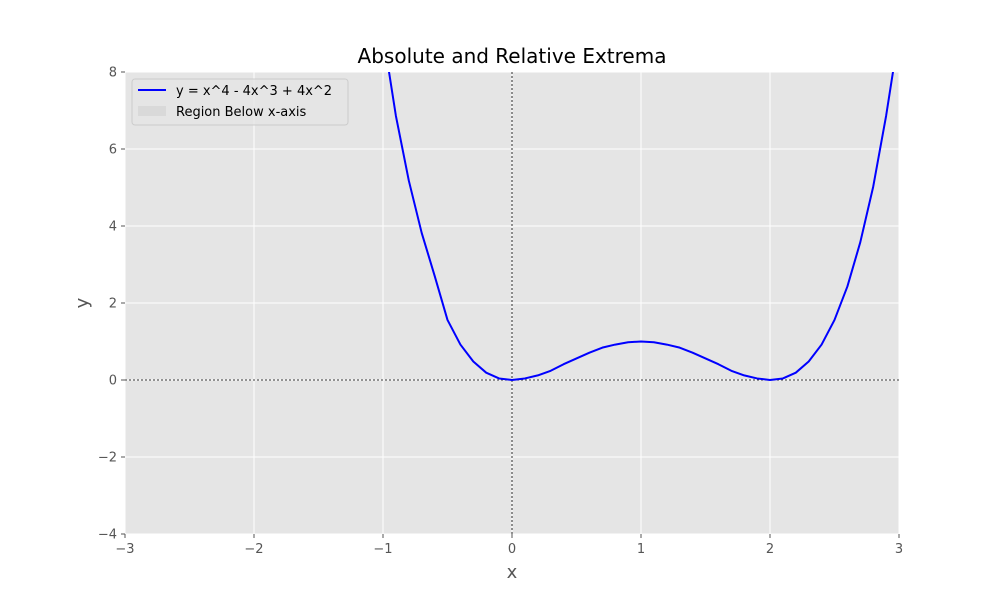  Describe the element at coordinates (113, 150) in the screenshot. I see `y-tick-label: 6` at that location.